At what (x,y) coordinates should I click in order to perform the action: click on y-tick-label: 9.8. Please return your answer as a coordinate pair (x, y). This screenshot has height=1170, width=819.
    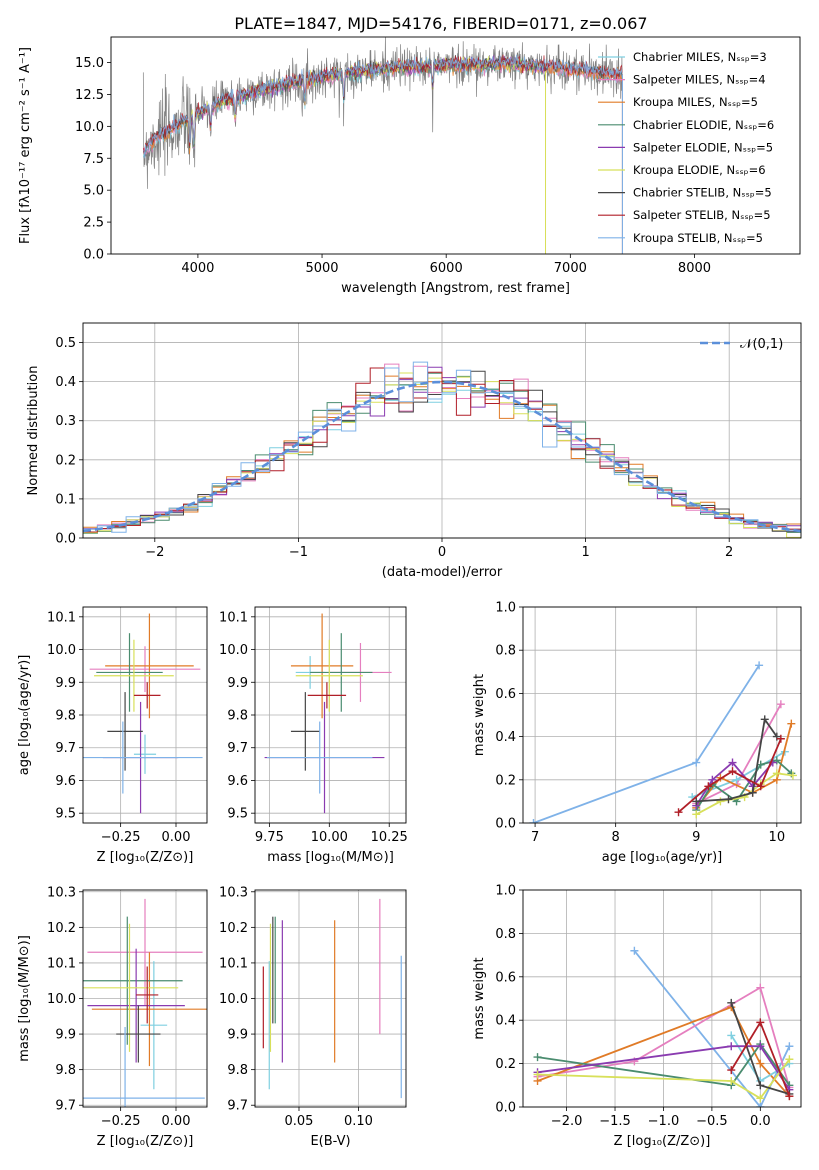
    Looking at the image, I should click on (237, 716).